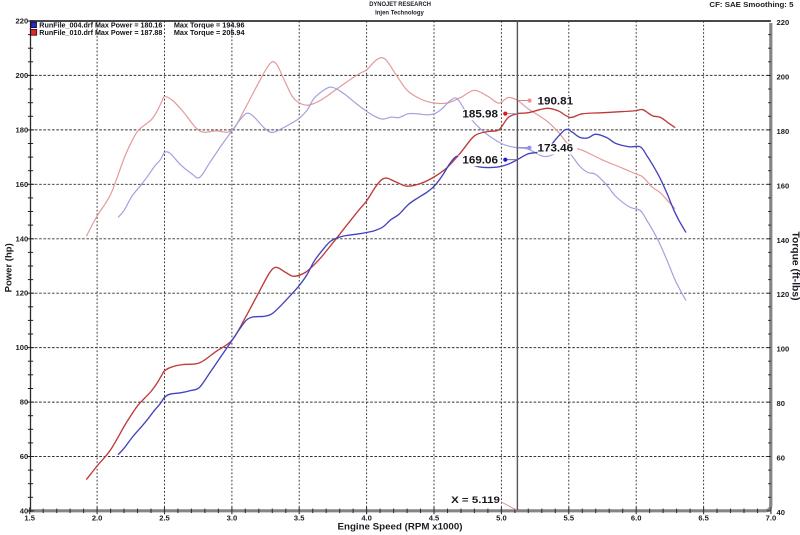 The width and height of the screenshot is (800, 535). I want to click on svg-text: DYNOJET RESEARCH, so click(400, 4).